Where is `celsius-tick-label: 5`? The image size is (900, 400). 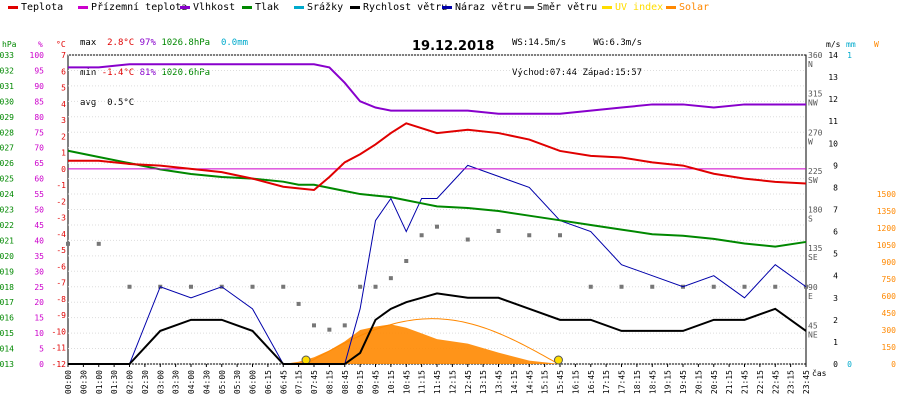 celsius-tick-label: 5 is located at coordinates (63, 88).